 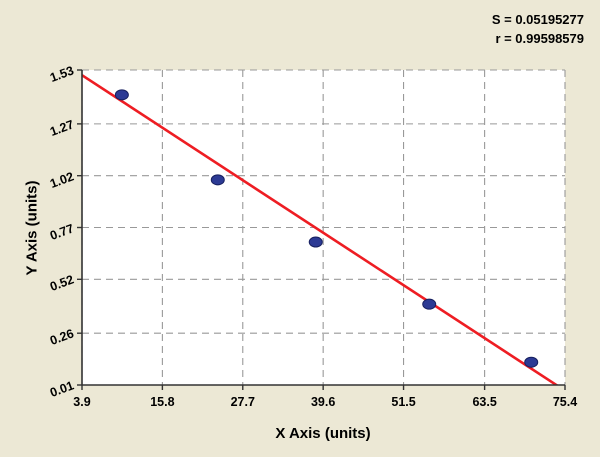 I want to click on x-tick-label: 51.5, so click(x=403, y=402).